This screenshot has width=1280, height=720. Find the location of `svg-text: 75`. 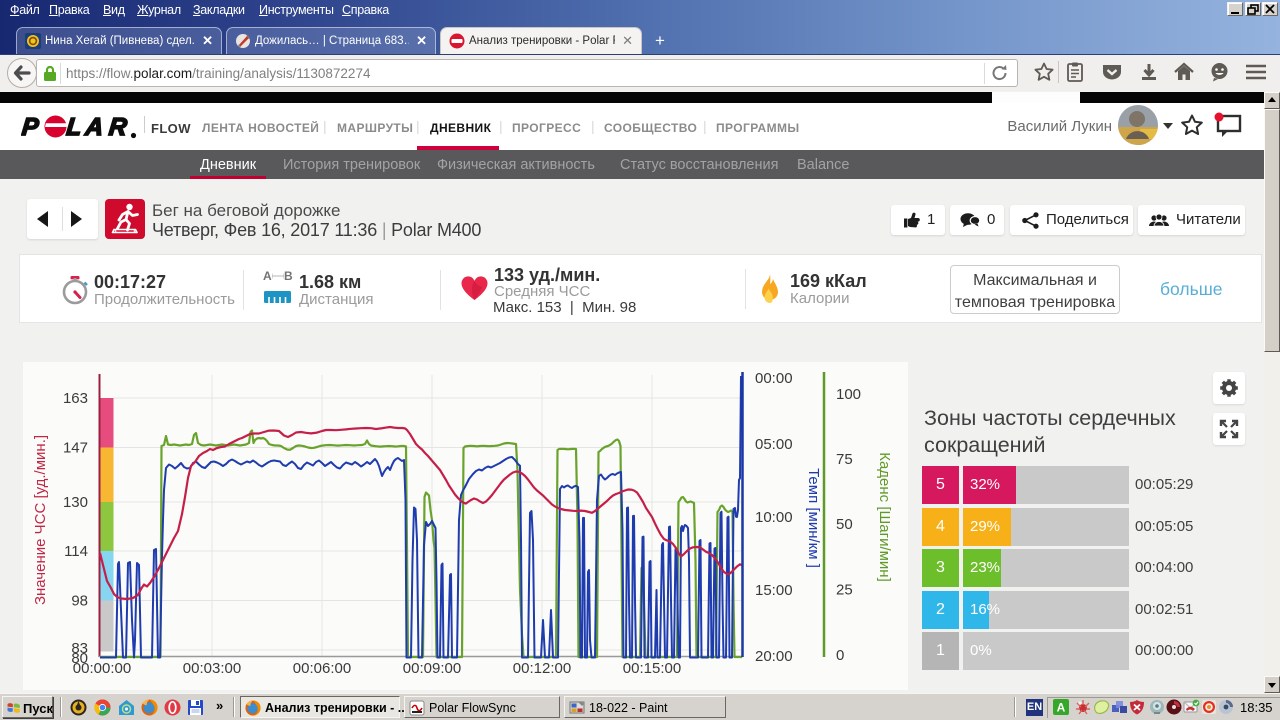

svg-text: 75 is located at coordinates (844, 459).